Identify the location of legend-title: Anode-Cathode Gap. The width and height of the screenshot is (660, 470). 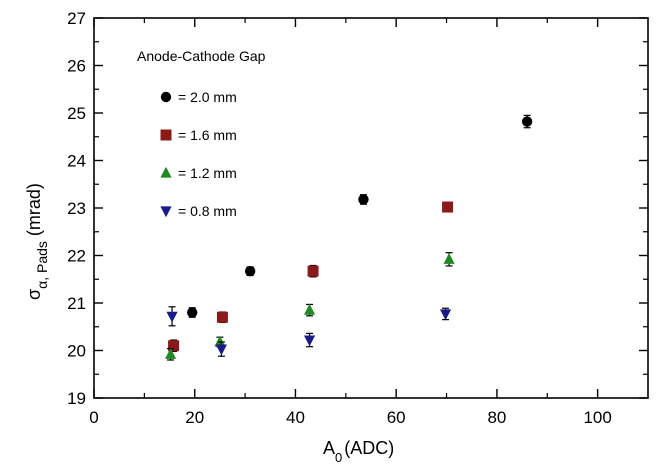
(201, 56).